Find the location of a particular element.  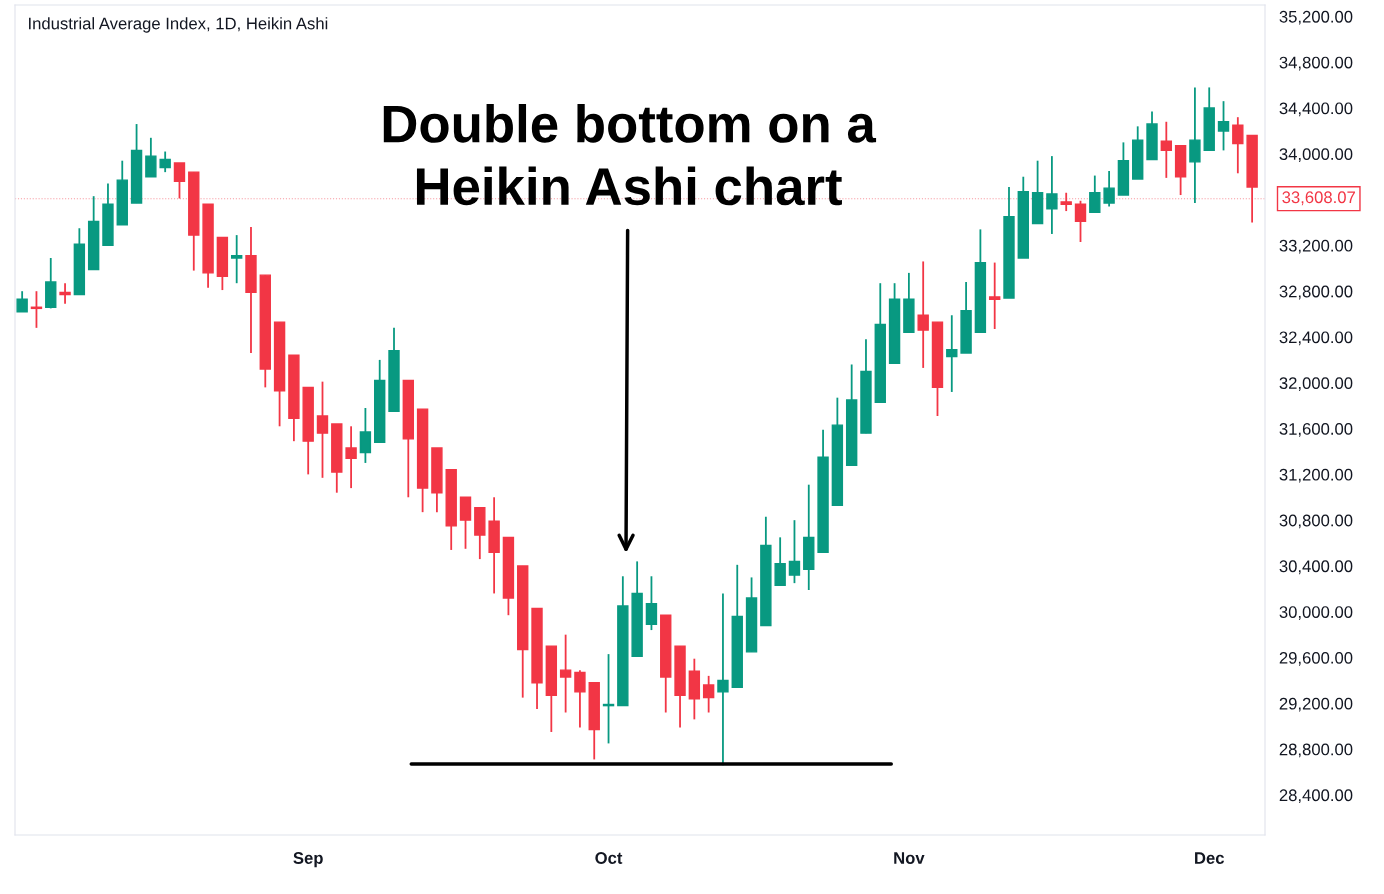

ref-line-label: 33,608.07 is located at coordinates (1318, 198).